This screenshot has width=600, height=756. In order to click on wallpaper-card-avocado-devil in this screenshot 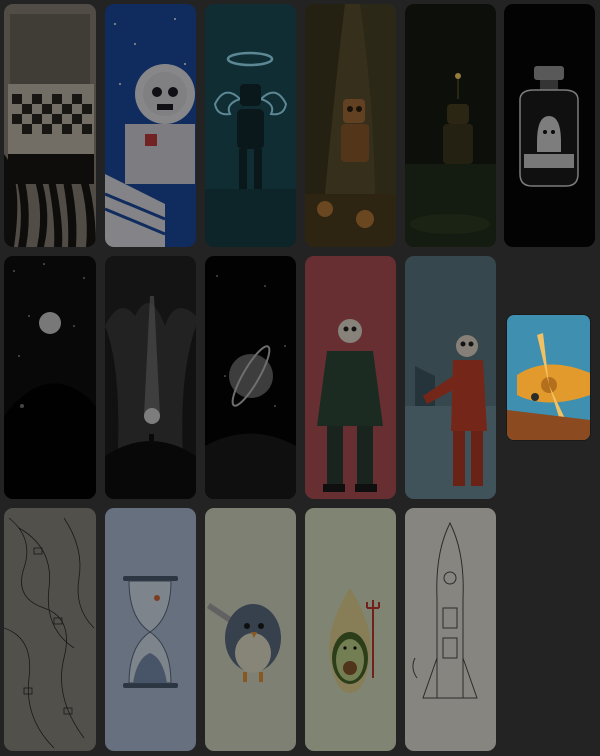, I will do `click(350, 629)`.